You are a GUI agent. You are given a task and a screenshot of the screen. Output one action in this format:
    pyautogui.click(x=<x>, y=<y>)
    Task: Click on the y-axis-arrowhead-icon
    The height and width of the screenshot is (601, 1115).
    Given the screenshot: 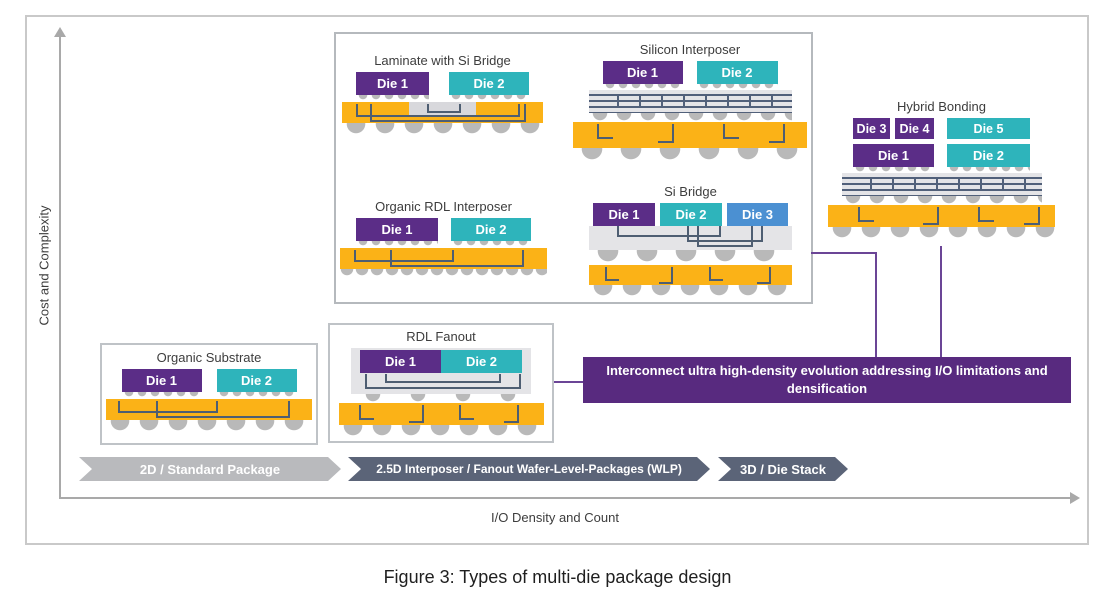 What is the action you would take?
    pyautogui.click(x=60, y=32)
    